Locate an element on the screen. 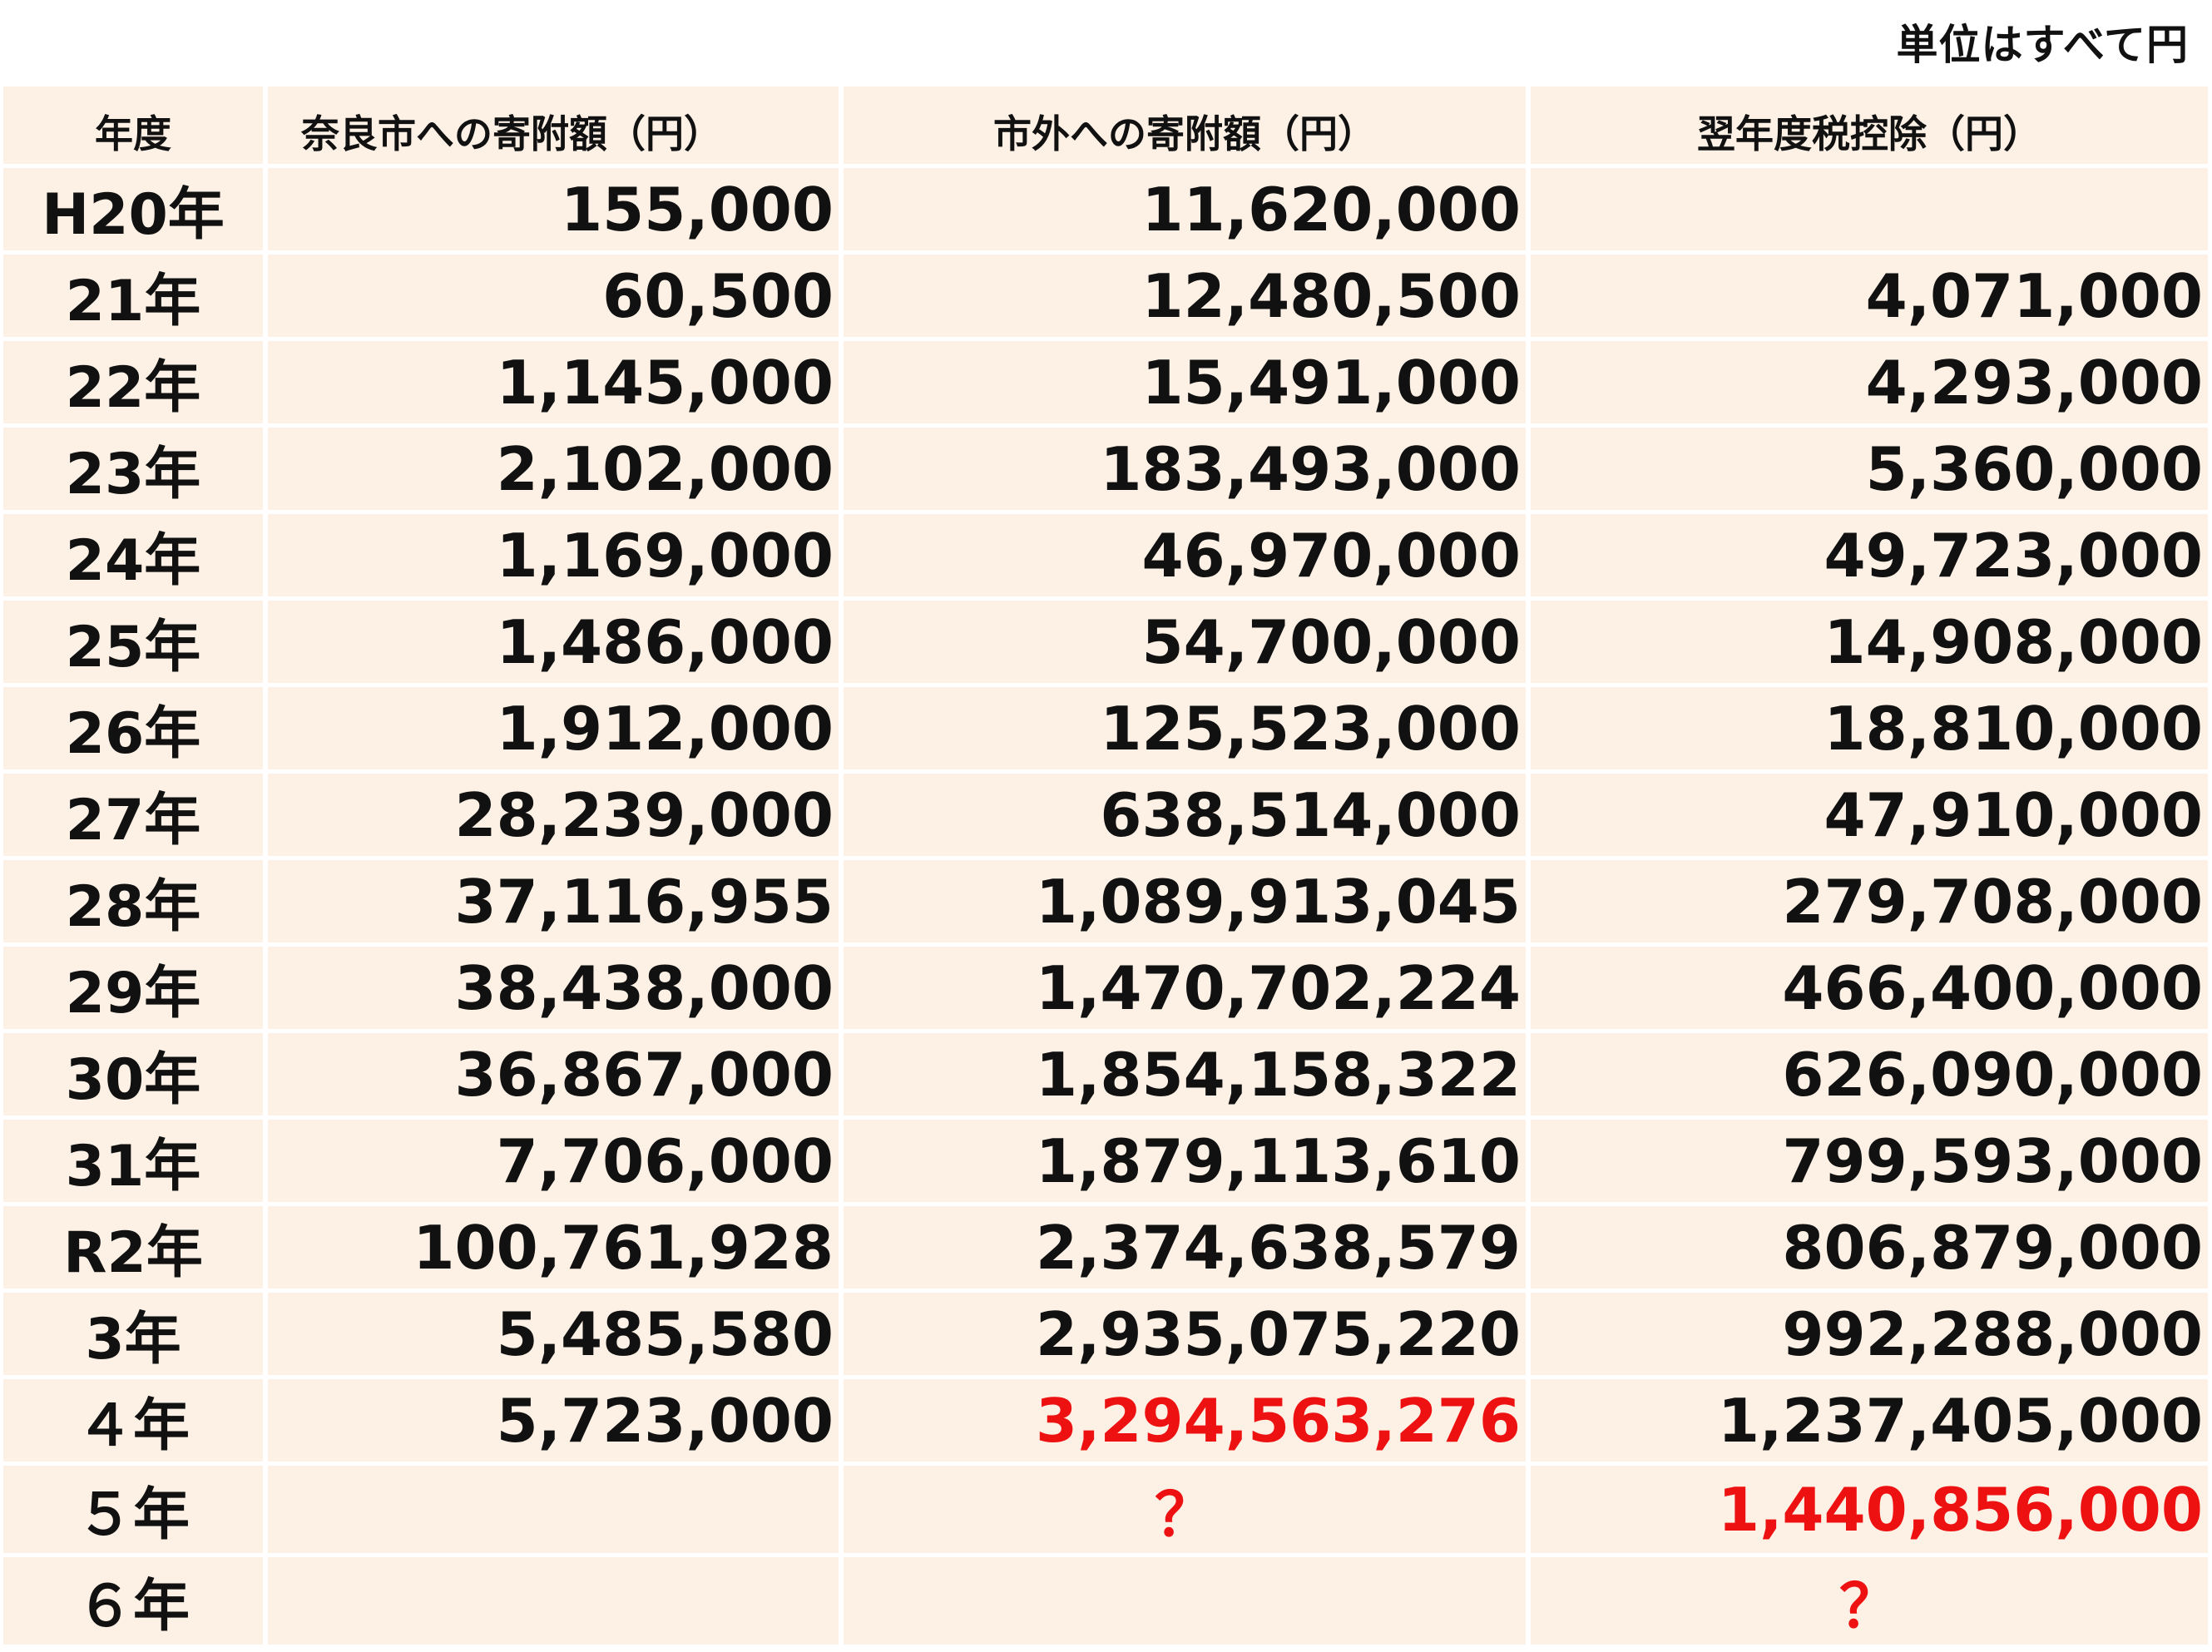  table-row: ５年 ？ 1,440,856,000 is located at coordinates (1105, 1511).